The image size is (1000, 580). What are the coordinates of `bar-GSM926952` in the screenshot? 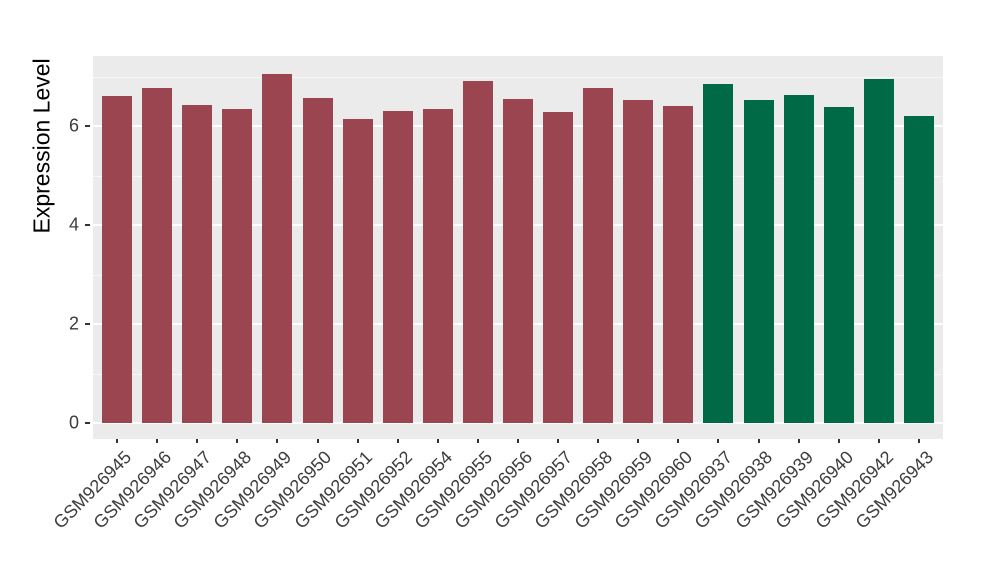 It's located at (397, 266).